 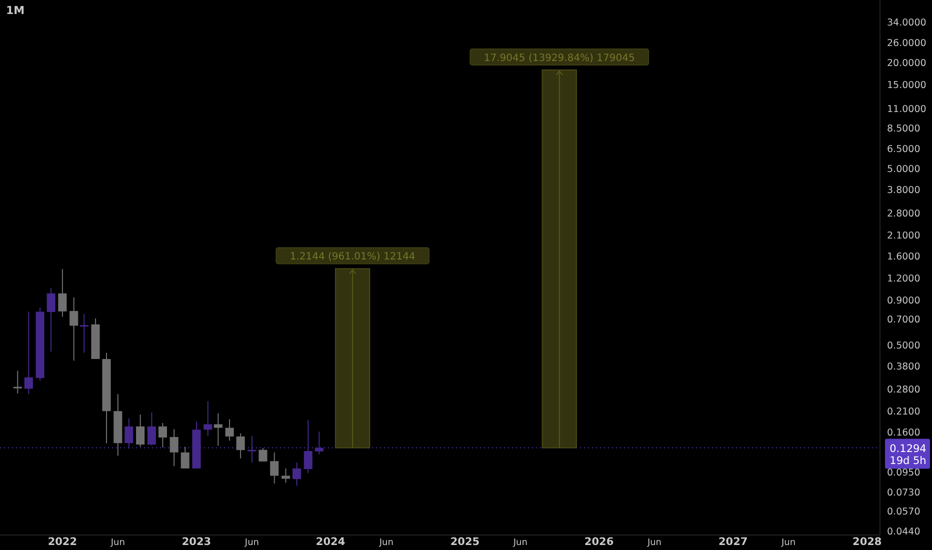 I want to click on y-tick-label: 5.0000, so click(x=903, y=170).